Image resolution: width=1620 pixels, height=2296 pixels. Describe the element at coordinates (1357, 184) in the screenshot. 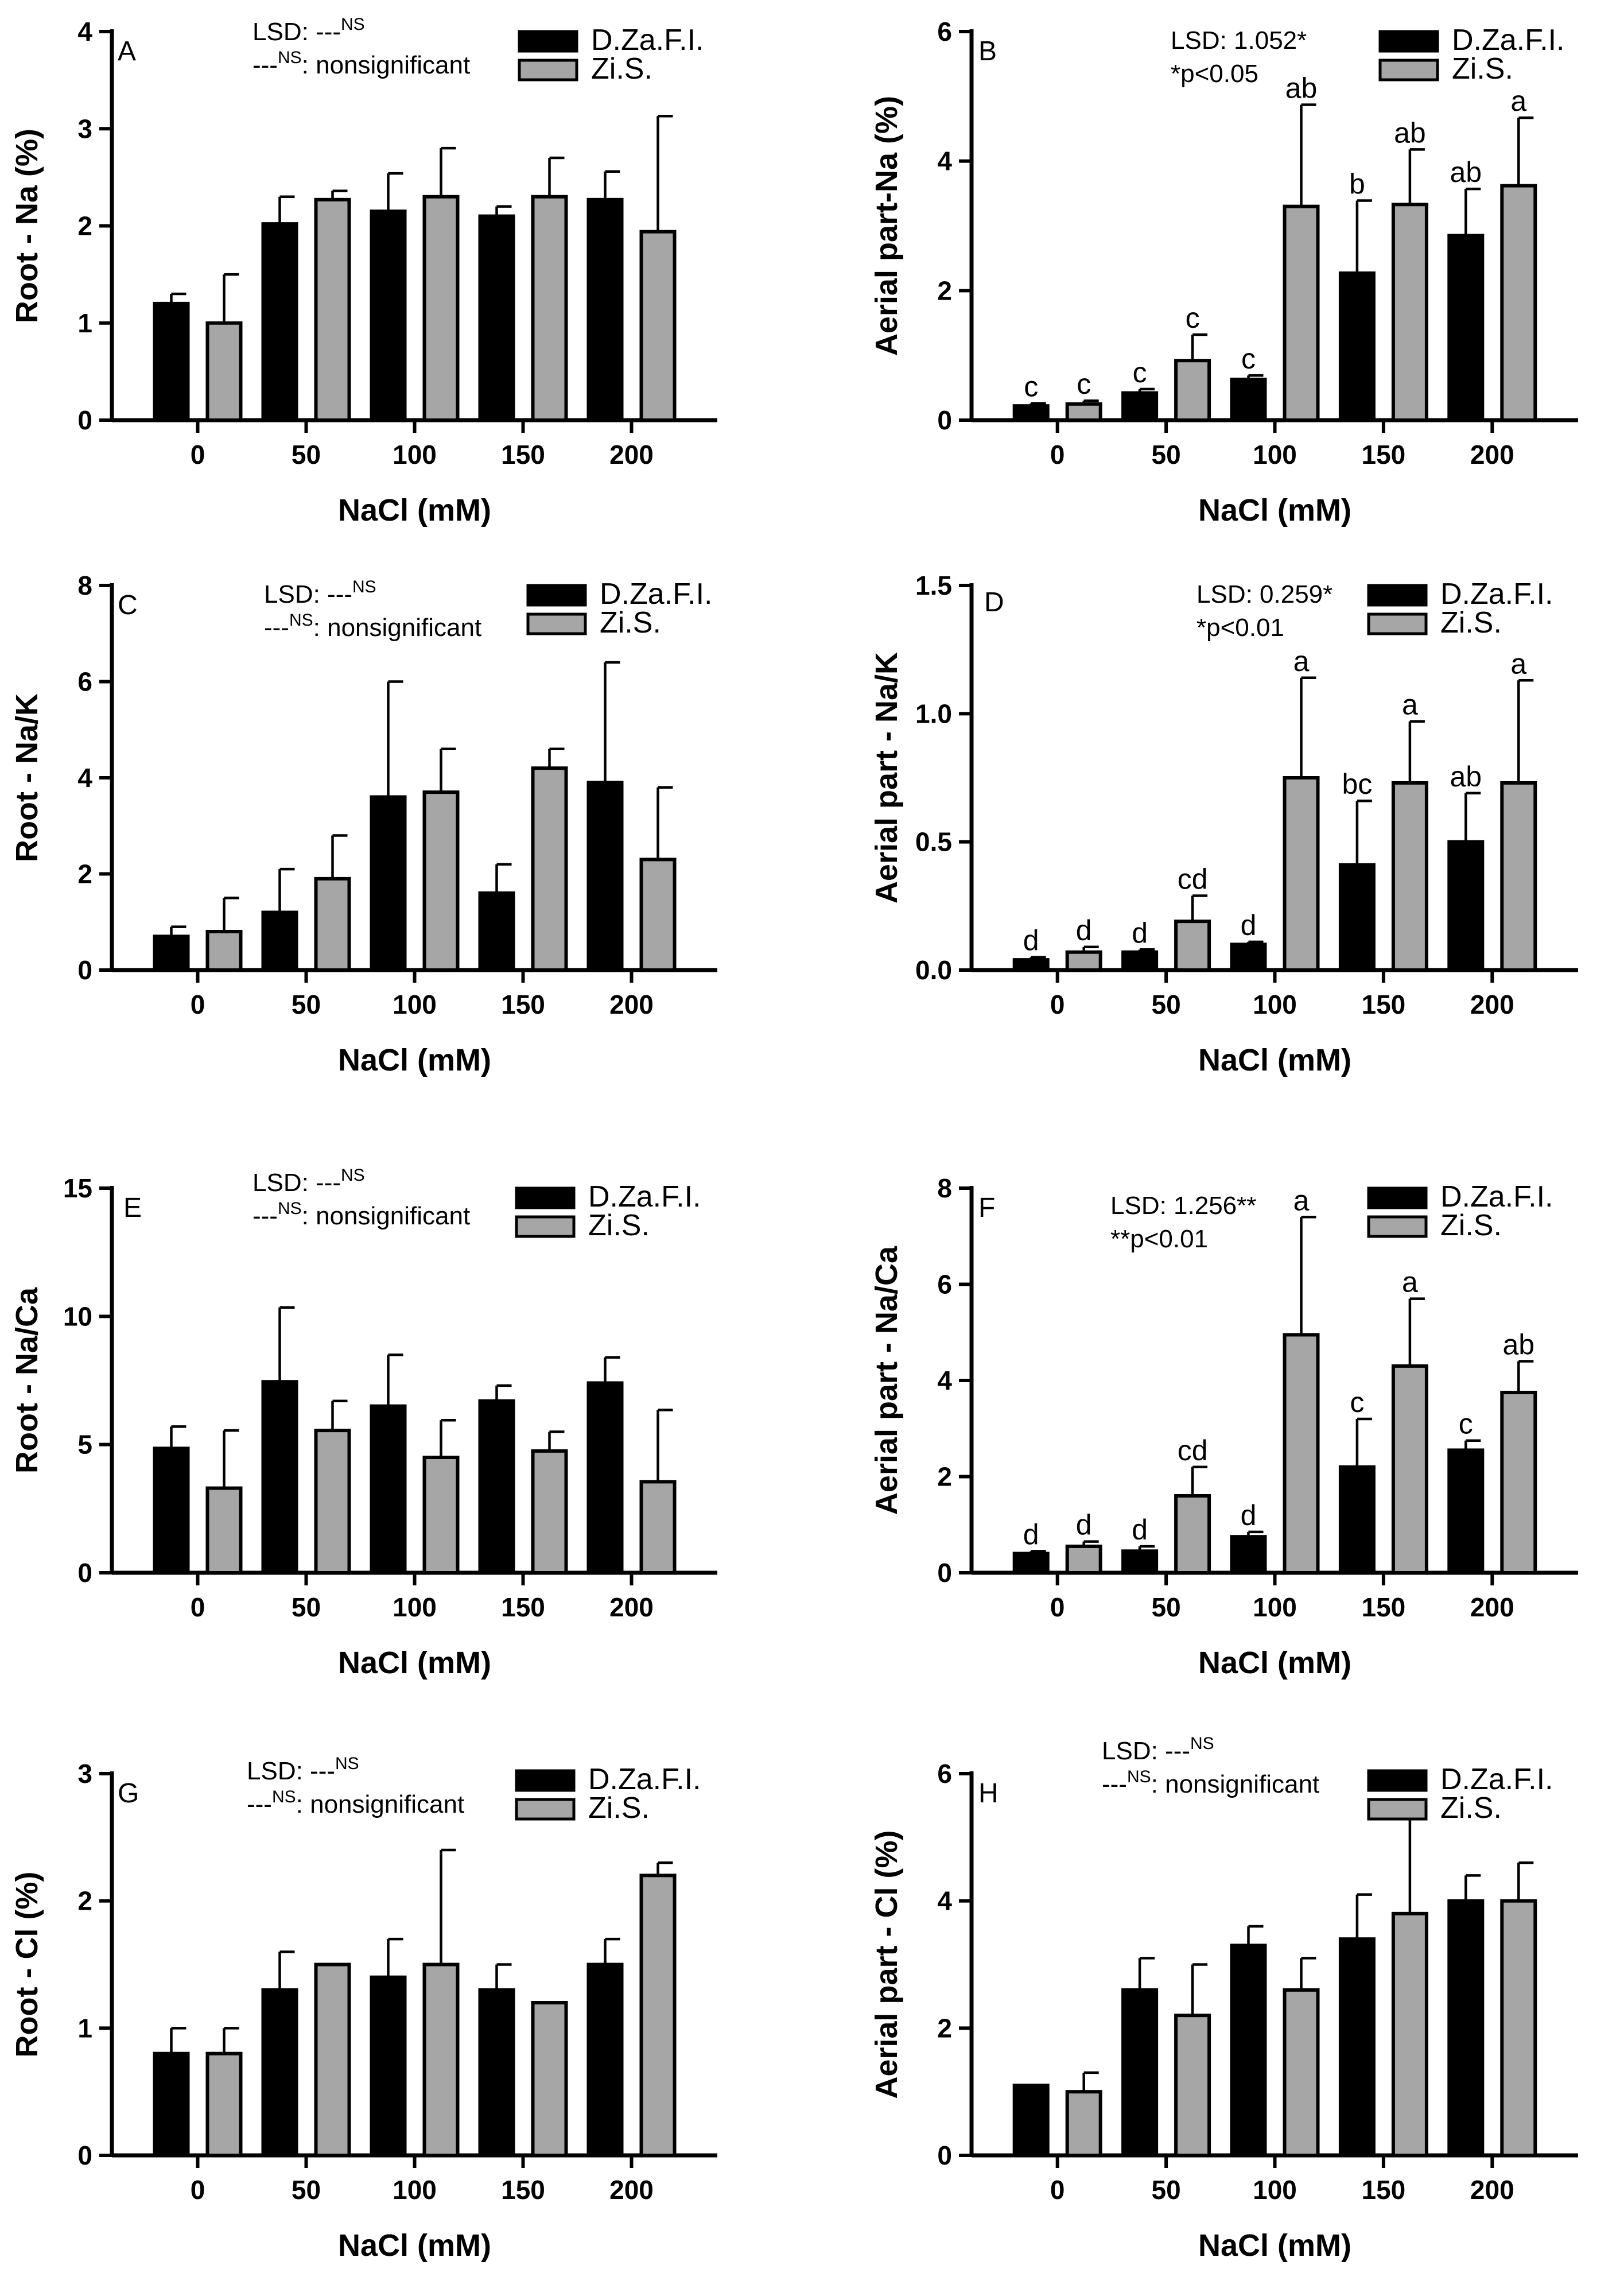

I see `significance-label: b` at that location.